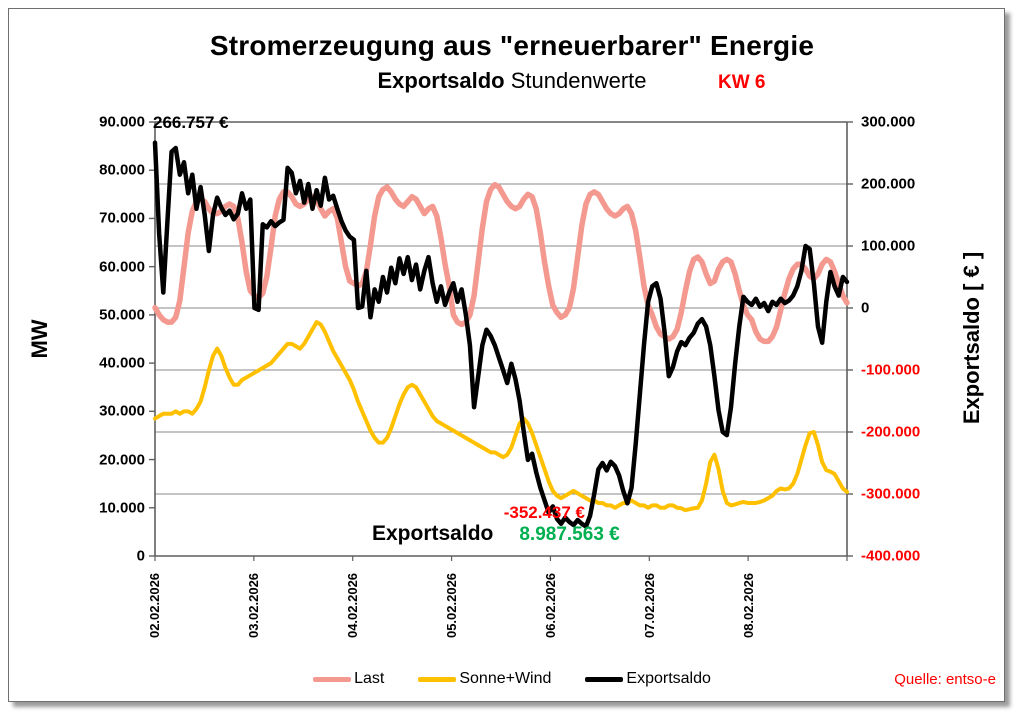 The height and width of the screenshot is (724, 1024). What do you see at coordinates (748, 605) in the screenshot?
I see `x-axis-date-label: 08.02.2026` at bounding box center [748, 605].